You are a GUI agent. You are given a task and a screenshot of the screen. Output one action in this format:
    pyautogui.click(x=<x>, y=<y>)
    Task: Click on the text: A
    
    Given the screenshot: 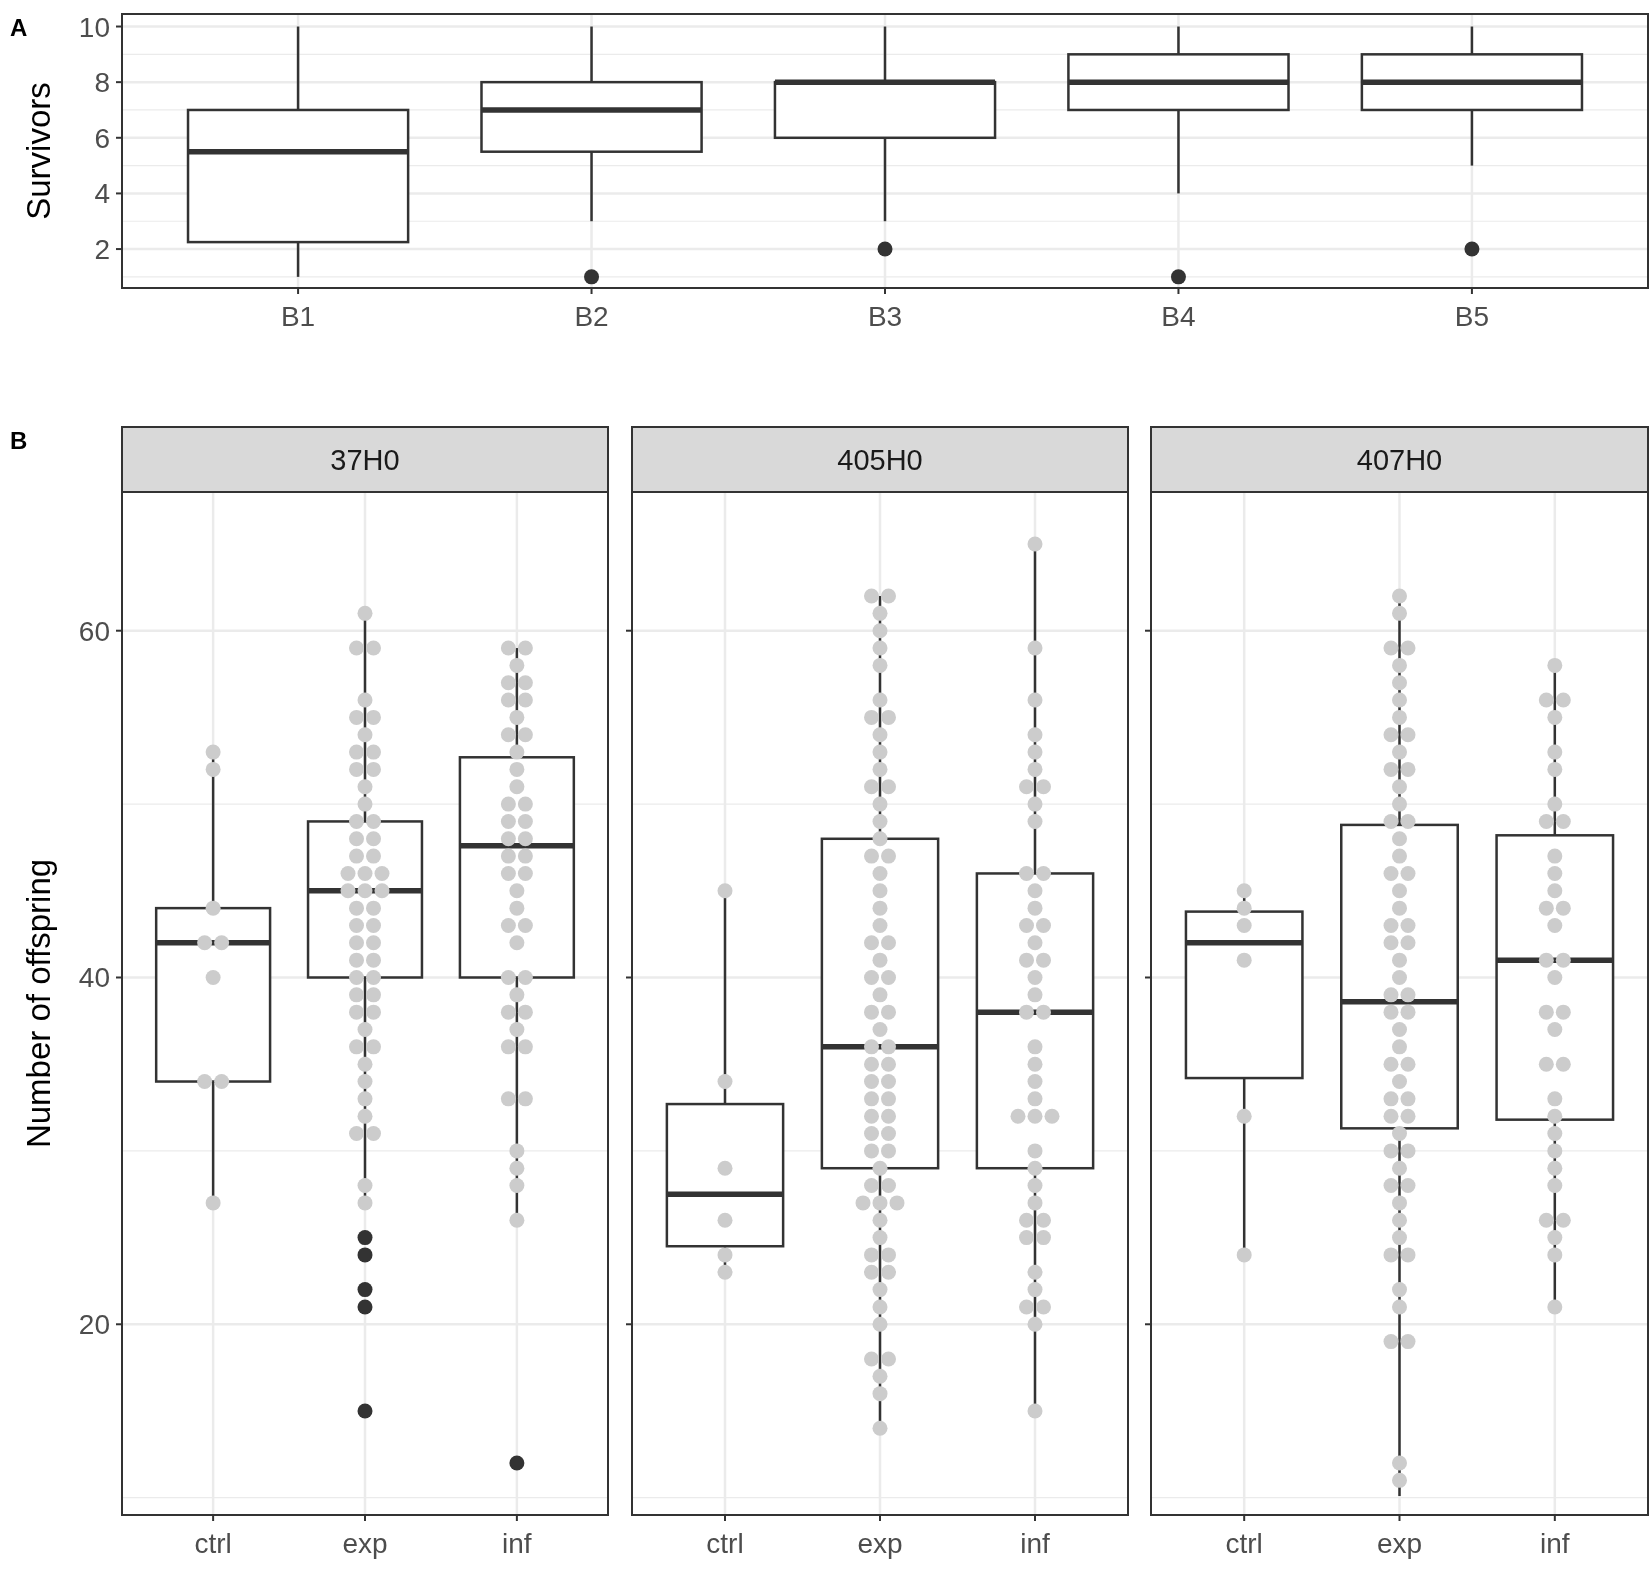 What is the action you would take?
    pyautogui.click(x=19, y=27)
    